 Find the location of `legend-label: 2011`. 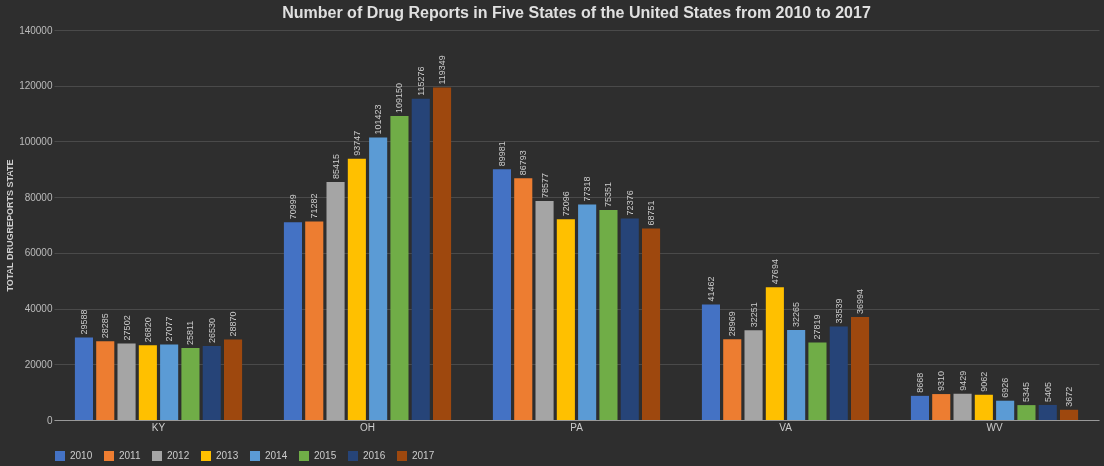

legend-label: 2011 is located at coordinates (130, 455).